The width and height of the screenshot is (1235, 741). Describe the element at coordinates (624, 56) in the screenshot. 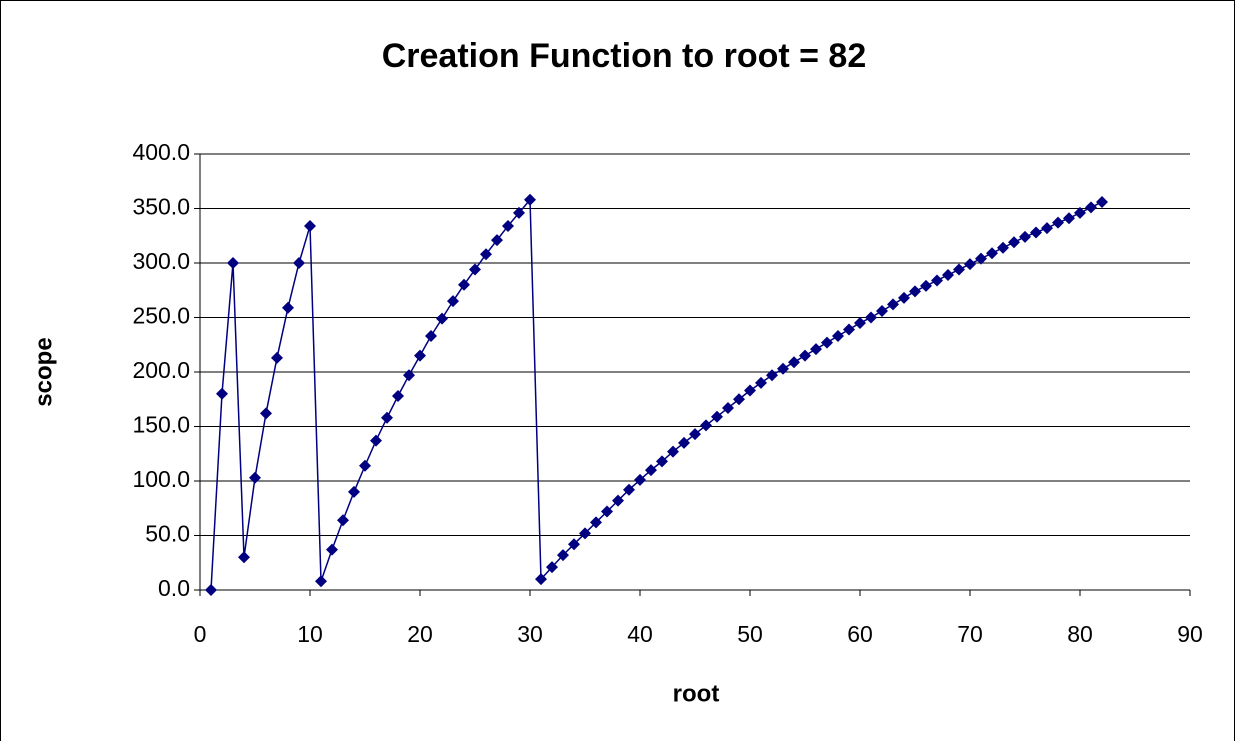

I see `chart-title: Creation Function to root = 82` at that location.